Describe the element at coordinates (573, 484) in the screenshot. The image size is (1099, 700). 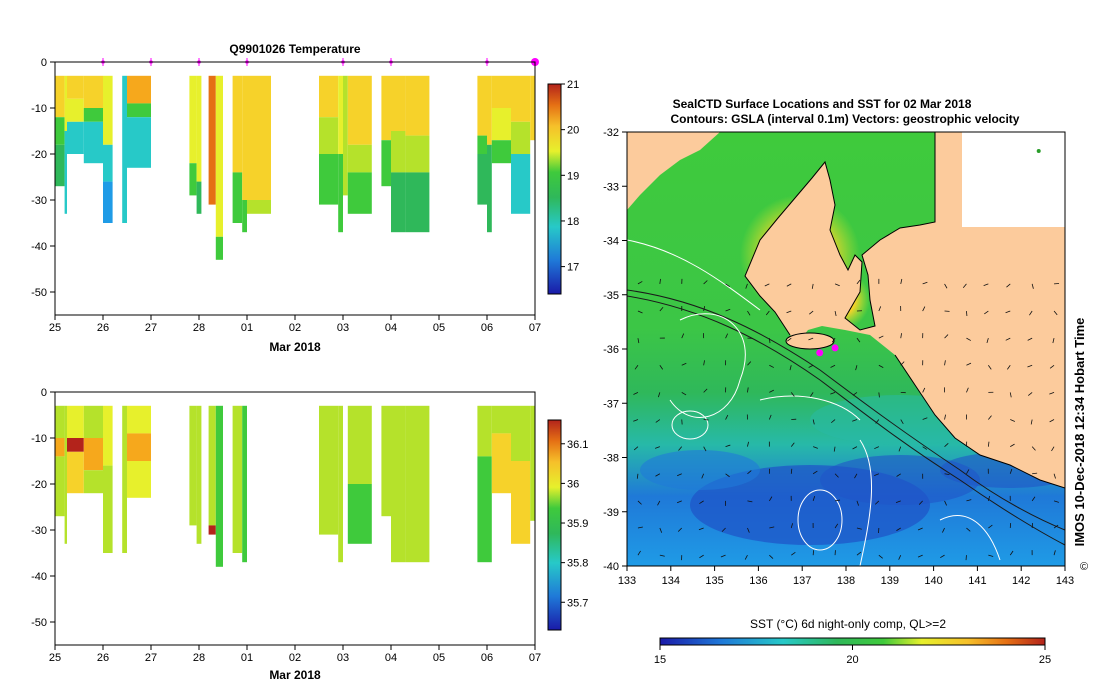
I see `colorbar-tick-label: 36` at that location.